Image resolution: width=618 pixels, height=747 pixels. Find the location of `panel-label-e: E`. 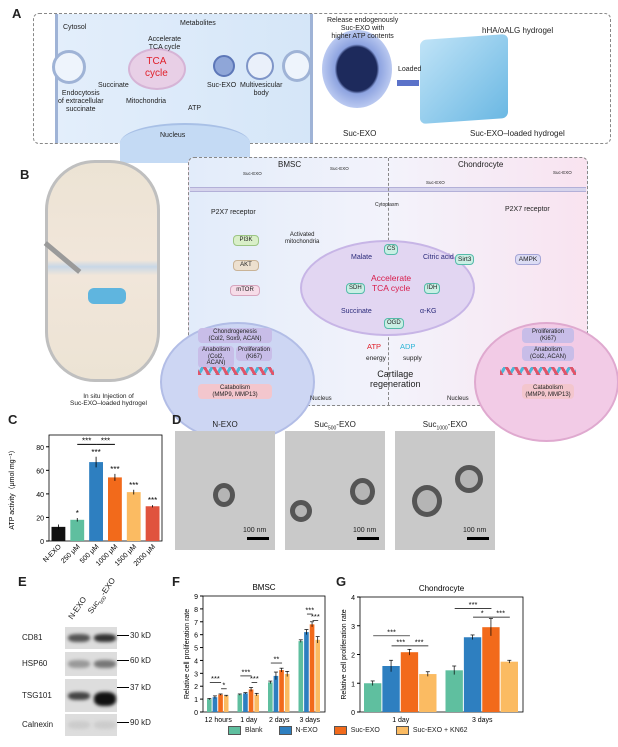

panel-label-e: E is located at coordinates (22, 581).